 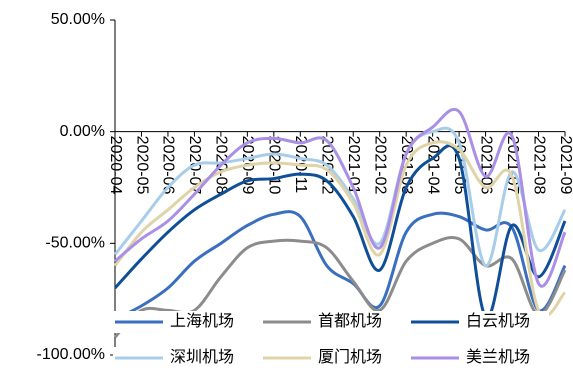 I want to click on x-tick-label: 2020-05, so click(x=141, y=165).